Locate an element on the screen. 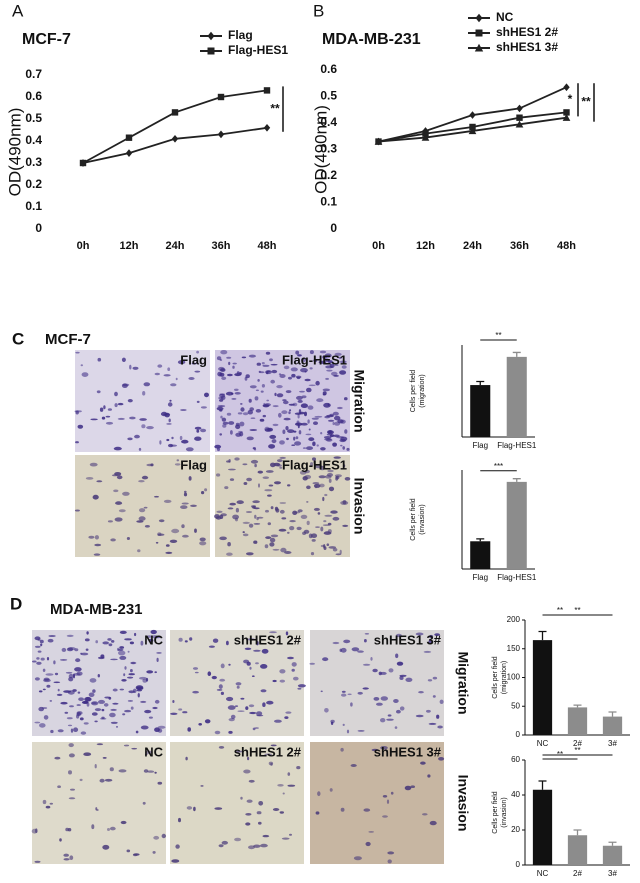 This screenshot has height=883, width=640. y-tick-label: 0.5 is located at coordinates (33, 118).